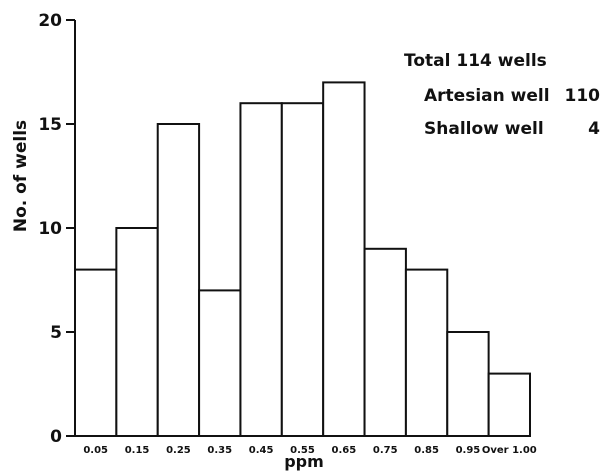 This screenshot has height=472, width=606. I want to click on legend-shallow-label: Shallow well, so click(484, 129).